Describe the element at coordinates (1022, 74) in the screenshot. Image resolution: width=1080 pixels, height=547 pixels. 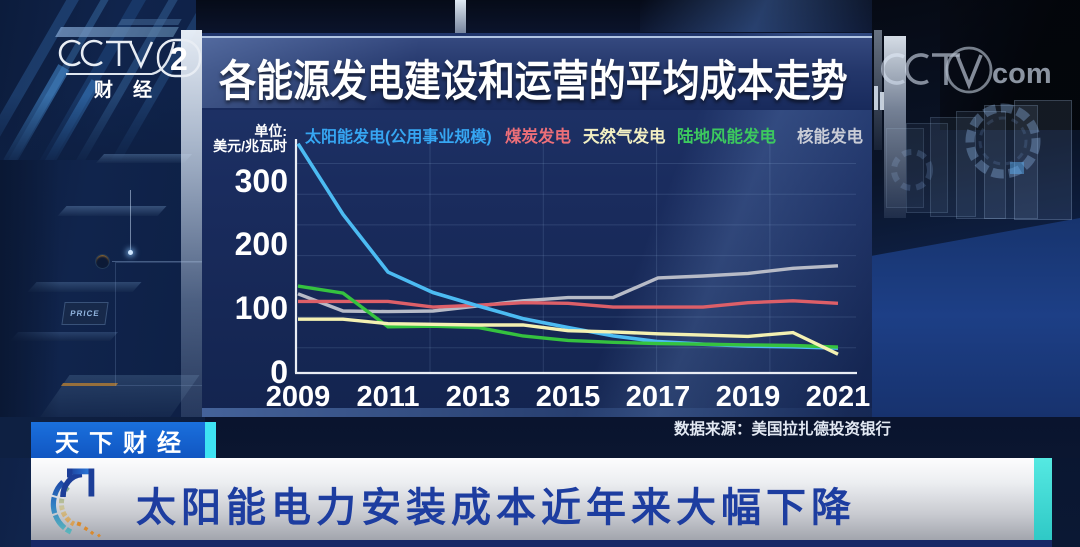
I see `svg-text: com` at that location.